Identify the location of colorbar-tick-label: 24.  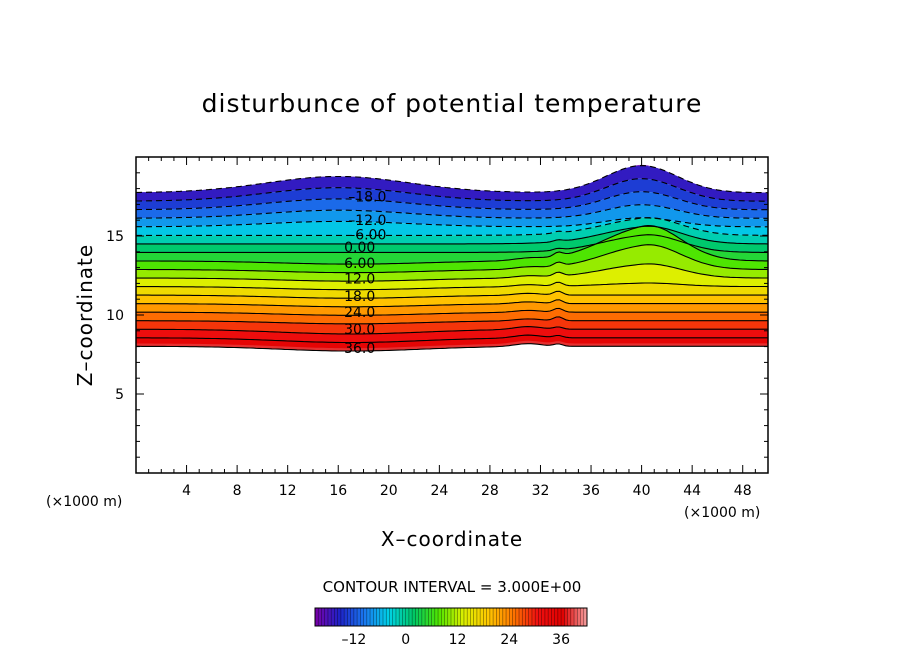
(509, 640).